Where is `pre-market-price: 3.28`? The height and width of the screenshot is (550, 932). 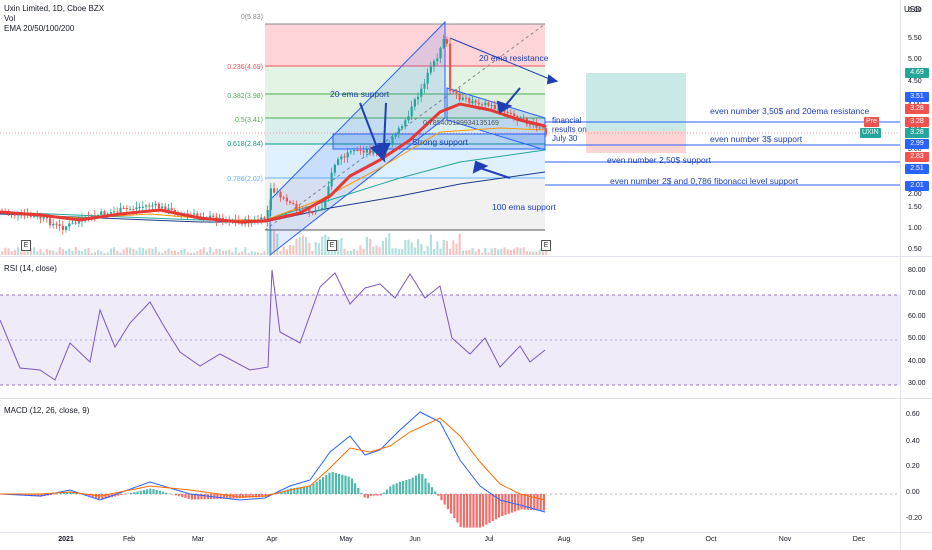
pre-market-price: 3.28 is located at coordinates (917, 122).